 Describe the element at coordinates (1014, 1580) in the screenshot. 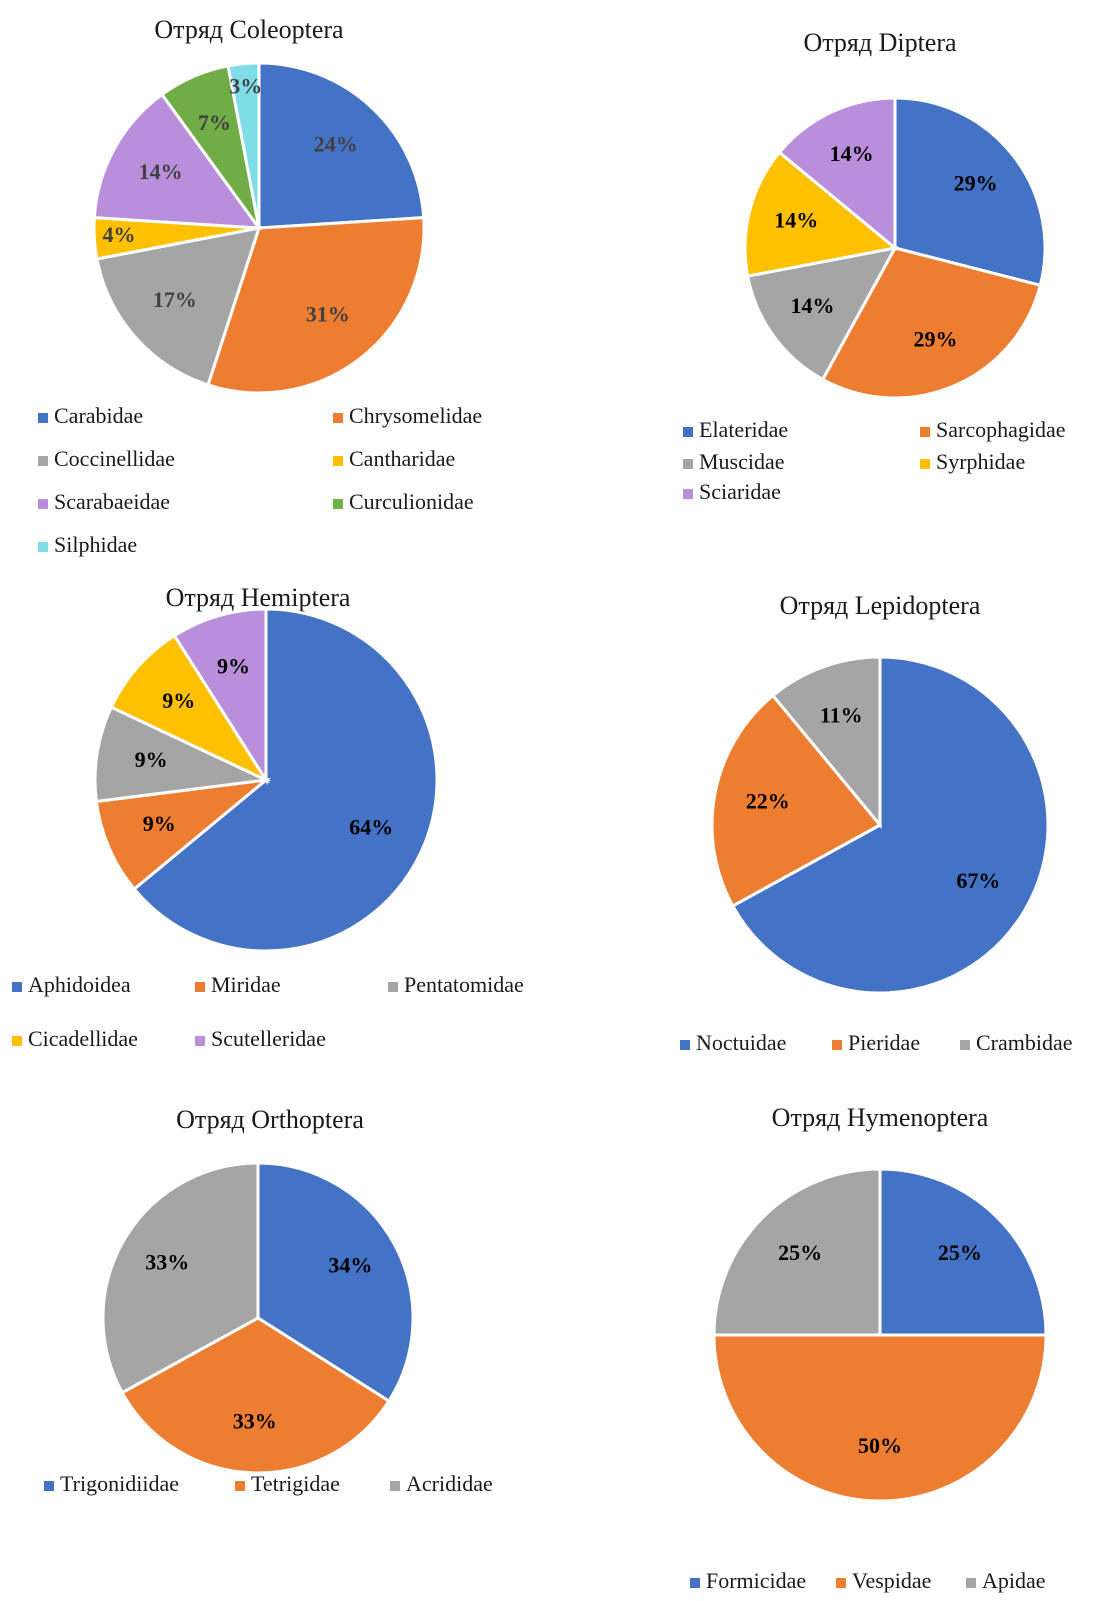

I see `legend-label: Apidae` at that location.